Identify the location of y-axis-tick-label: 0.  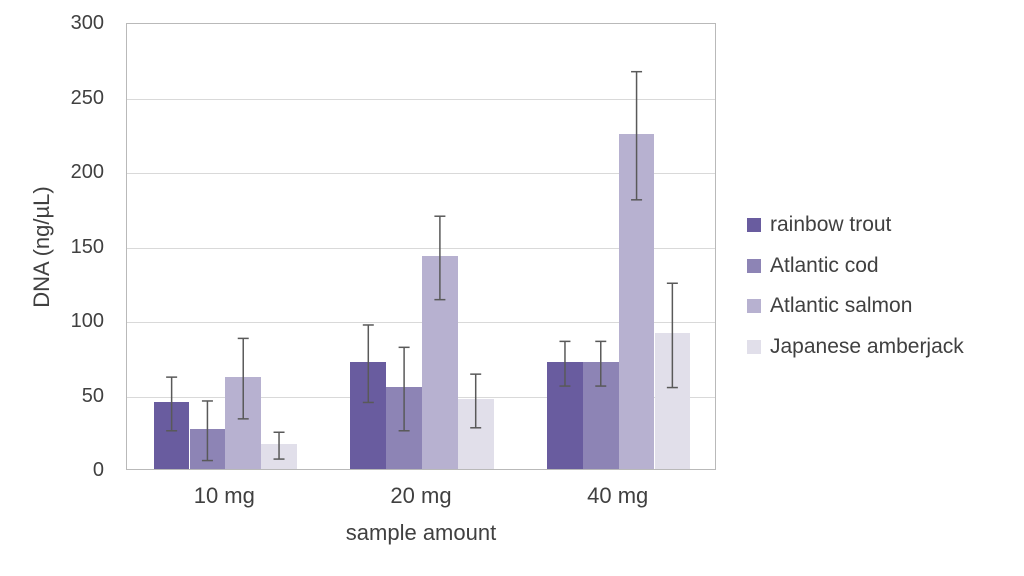
(98, 470).